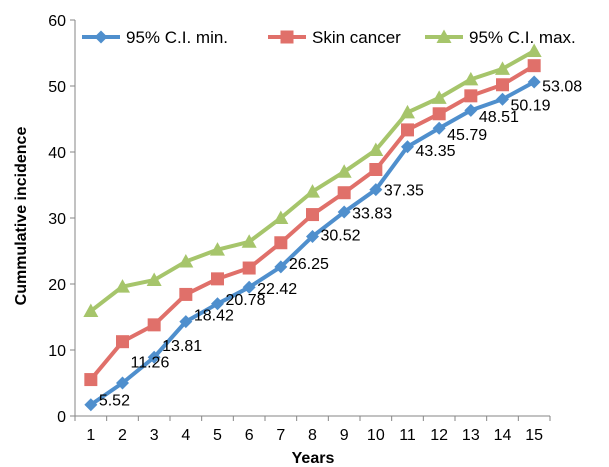  What do you see at coordinates (503, 435) in the screenshot?
I see `x-tick-label: 14` at bounding box center [503, 435].